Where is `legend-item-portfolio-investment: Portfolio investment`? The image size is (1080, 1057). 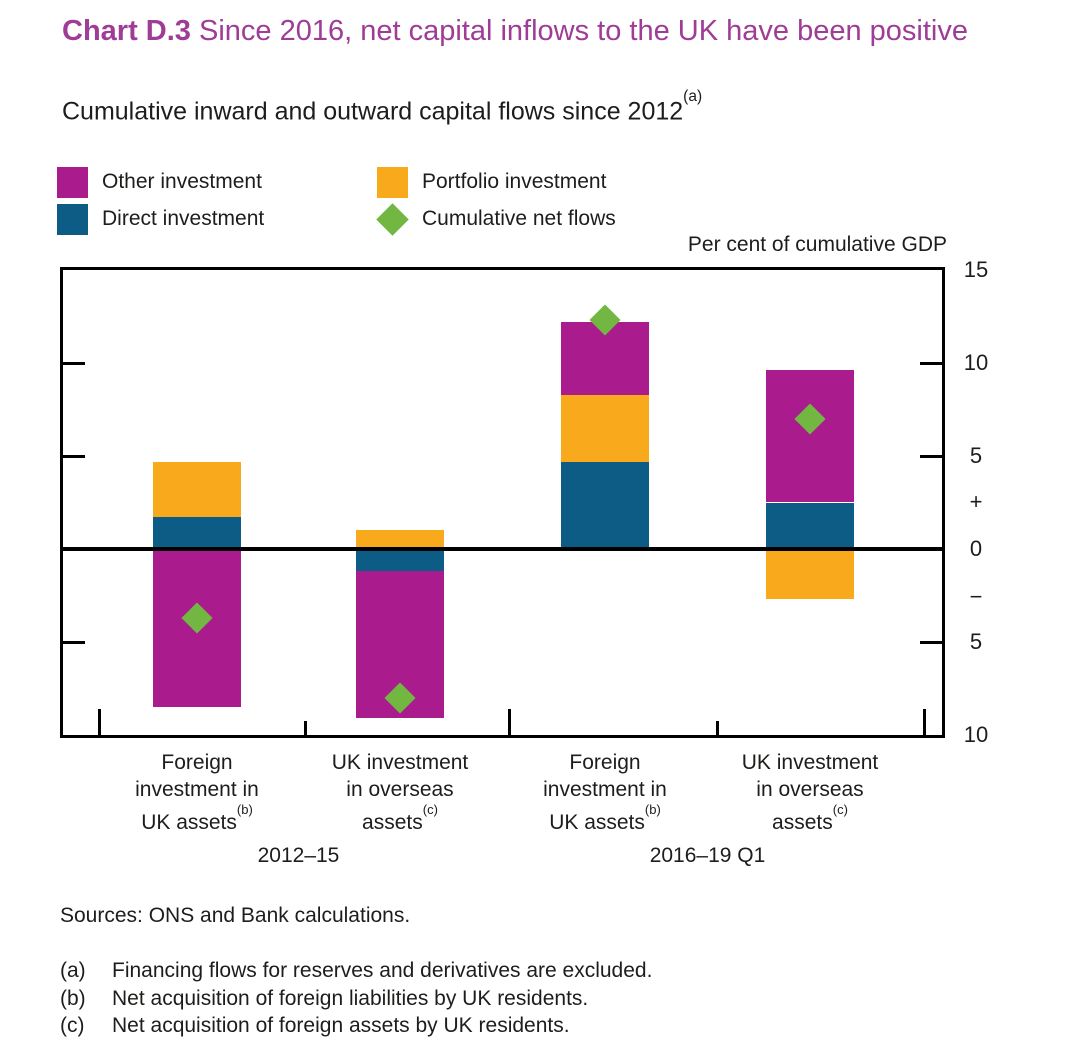
legend-item-portfolio-investment: Portfolio investment is located at coordinates (491, 182).